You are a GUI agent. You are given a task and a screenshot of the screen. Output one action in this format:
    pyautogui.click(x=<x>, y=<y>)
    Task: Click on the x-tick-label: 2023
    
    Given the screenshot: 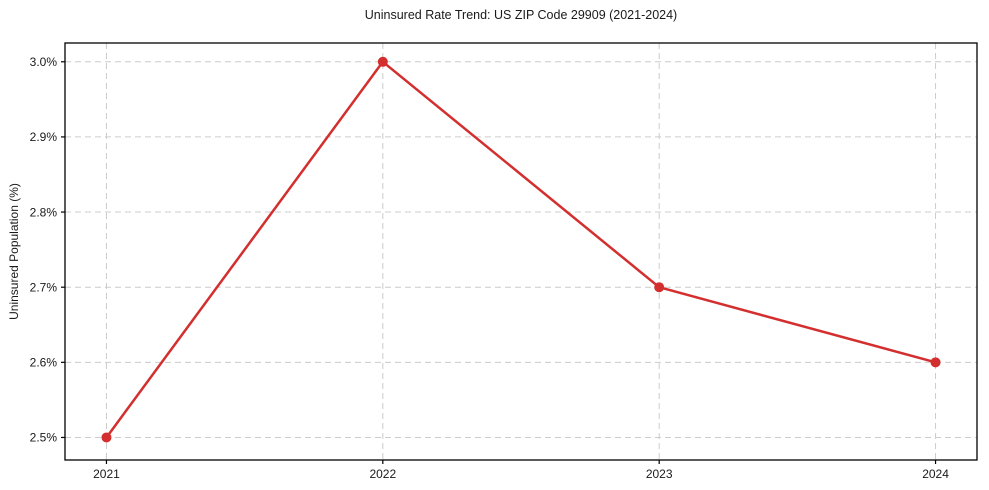 What is the action you would take?
    pyautogui.click(x=659, y=474)
    